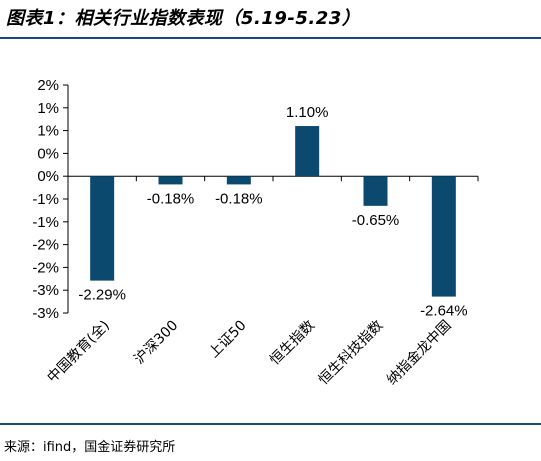 The image size is (541, 461). I want to click on bar-value-label: -2.29%, so click(102, 295).